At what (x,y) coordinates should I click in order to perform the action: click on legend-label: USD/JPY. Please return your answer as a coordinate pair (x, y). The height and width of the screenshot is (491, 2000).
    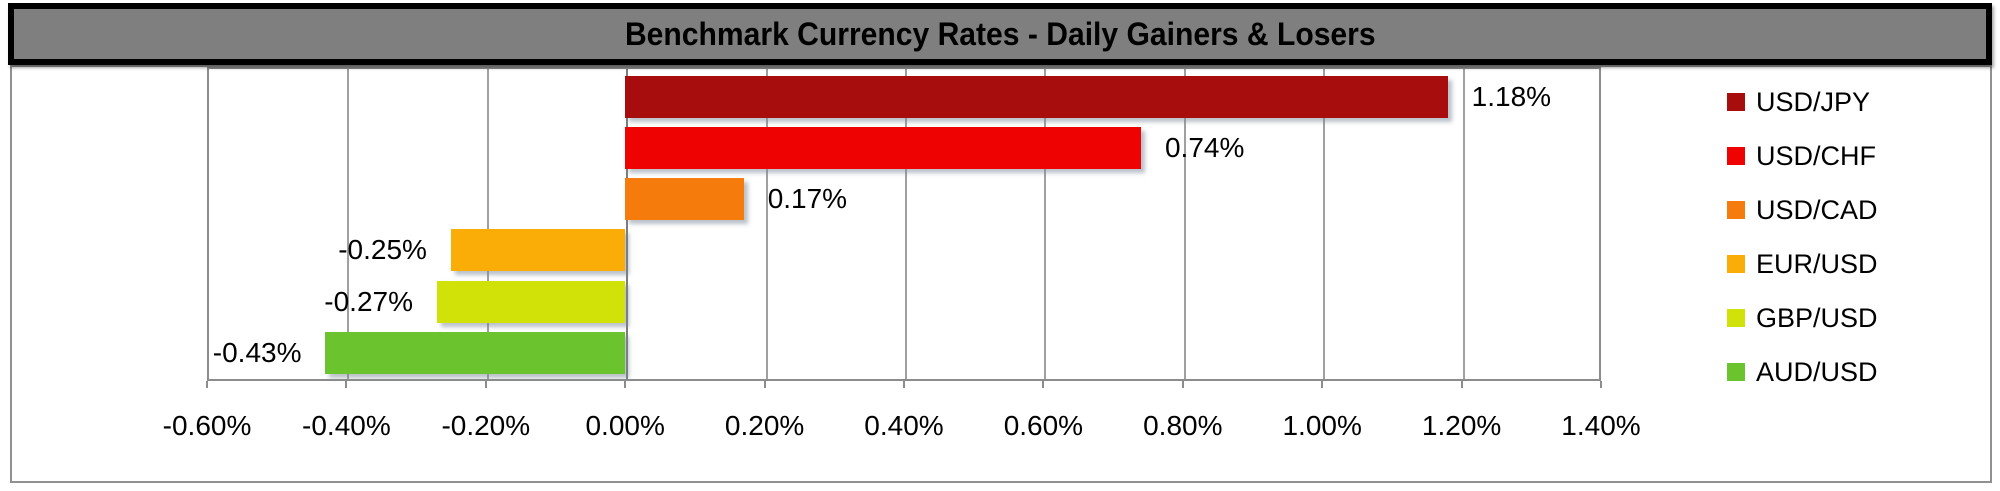
    Looking at the image, I should click on (1813, 101).